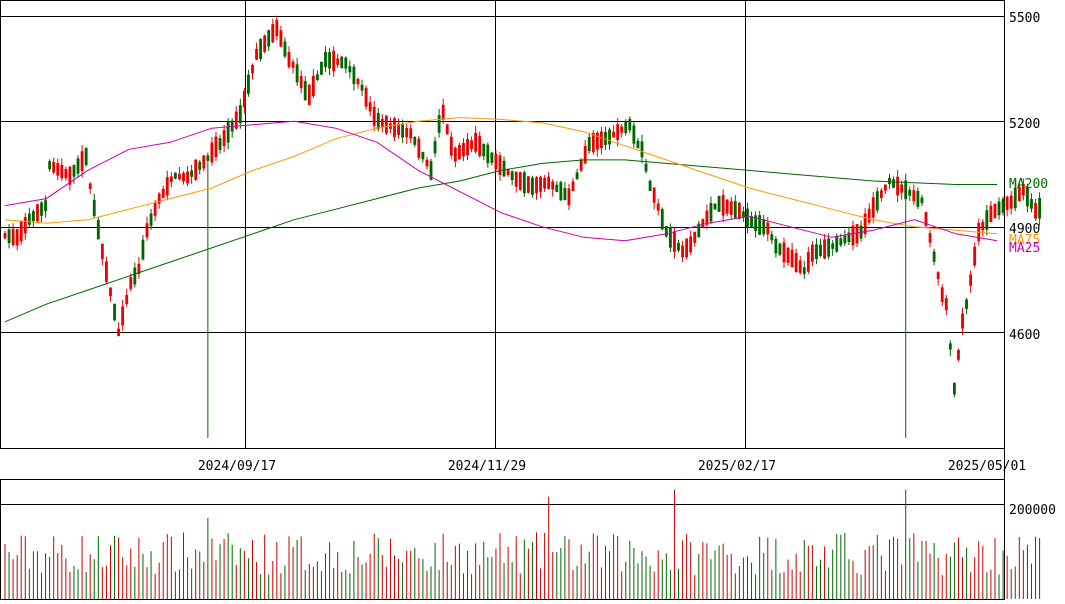  What do you see at coordinates (987, 466) in the screenshot?
I see `date-tick-2025-05-01: 2025/05/01` at bounding box center [987, 466].